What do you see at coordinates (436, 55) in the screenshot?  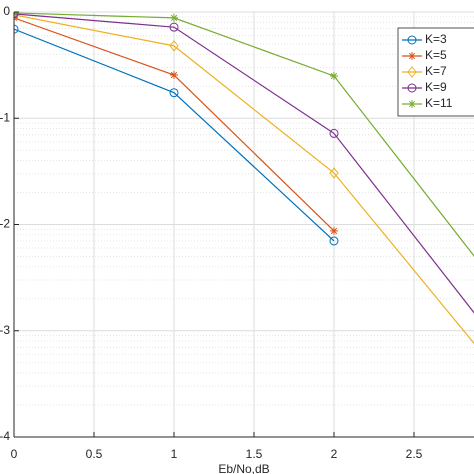 I see `legend-label: K=5` at bounding box center [436, 55].